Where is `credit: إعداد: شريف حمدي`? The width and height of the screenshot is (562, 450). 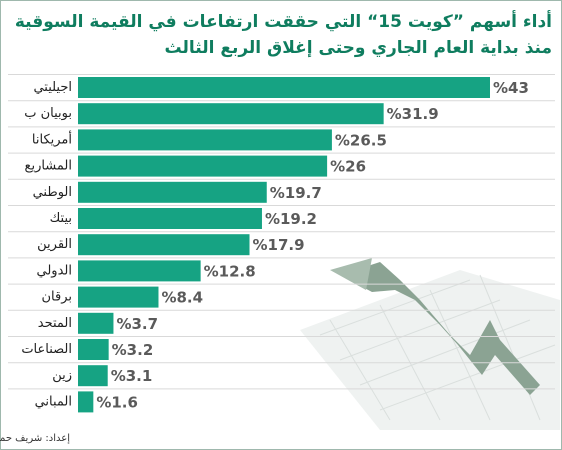 credit: إعداد: شريف حمدي is located at coordinates (35, 438).